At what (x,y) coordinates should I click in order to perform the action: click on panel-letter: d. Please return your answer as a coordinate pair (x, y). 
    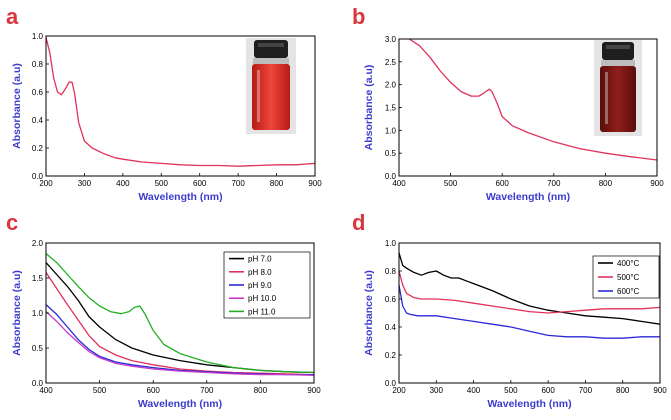
    Looking at the image, I should click on (358, 222).